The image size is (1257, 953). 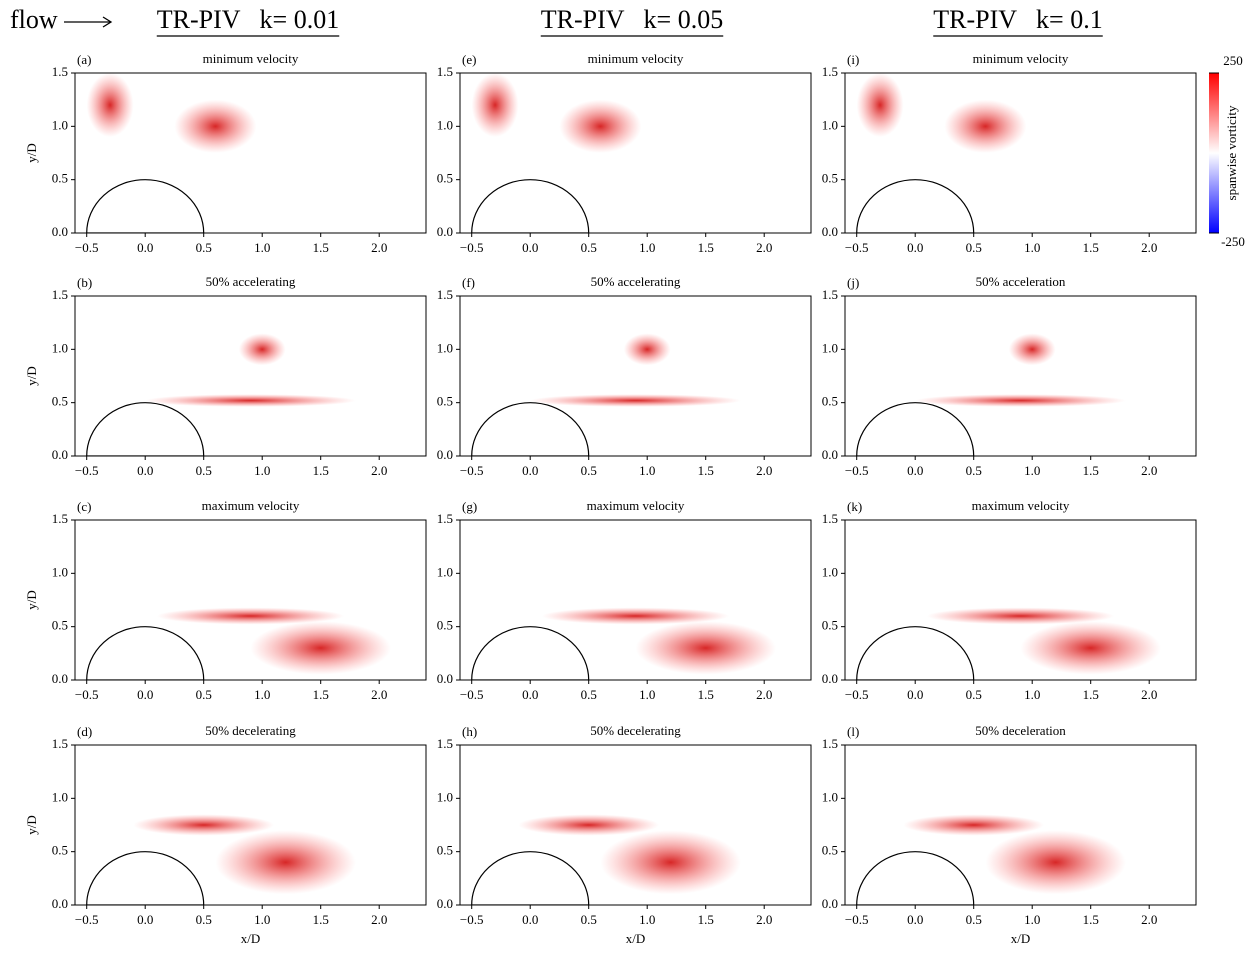 I want to click on y-tick-label: 0.5, so click(x=60, y=850).